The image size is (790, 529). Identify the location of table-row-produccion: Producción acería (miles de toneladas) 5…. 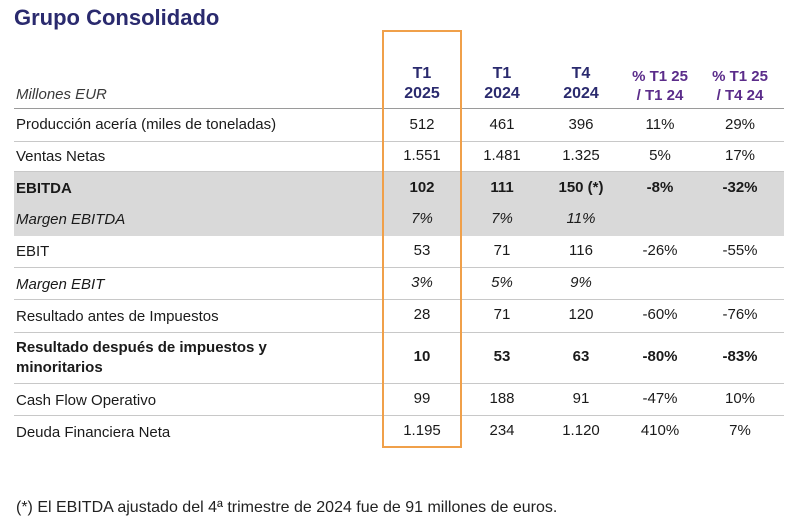
(399, 125).